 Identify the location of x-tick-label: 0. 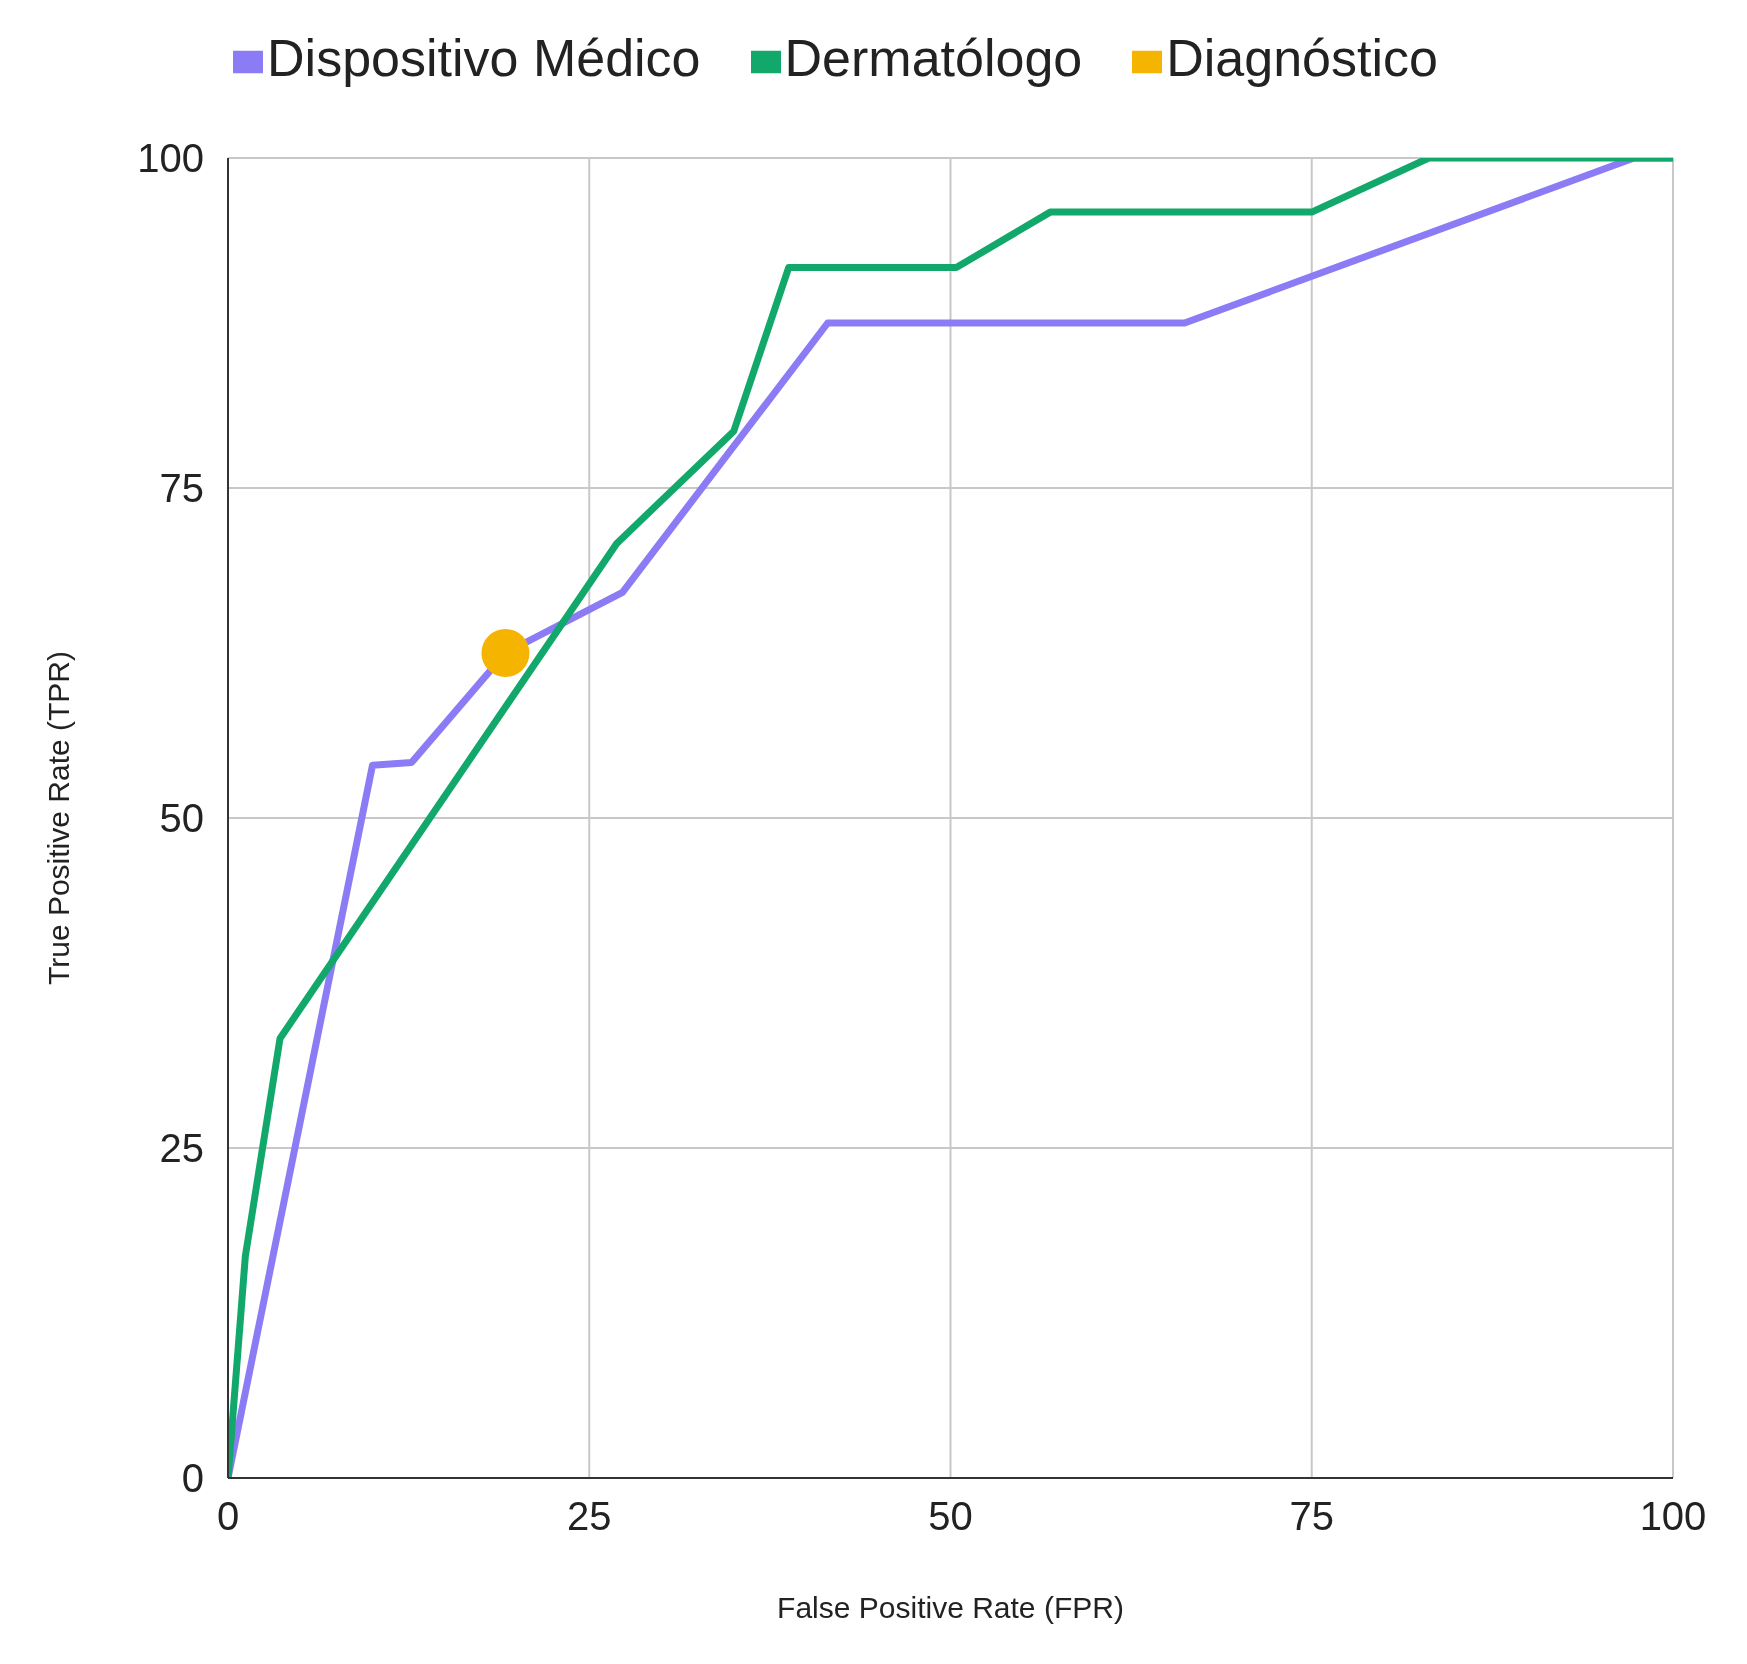
(228, 1516).